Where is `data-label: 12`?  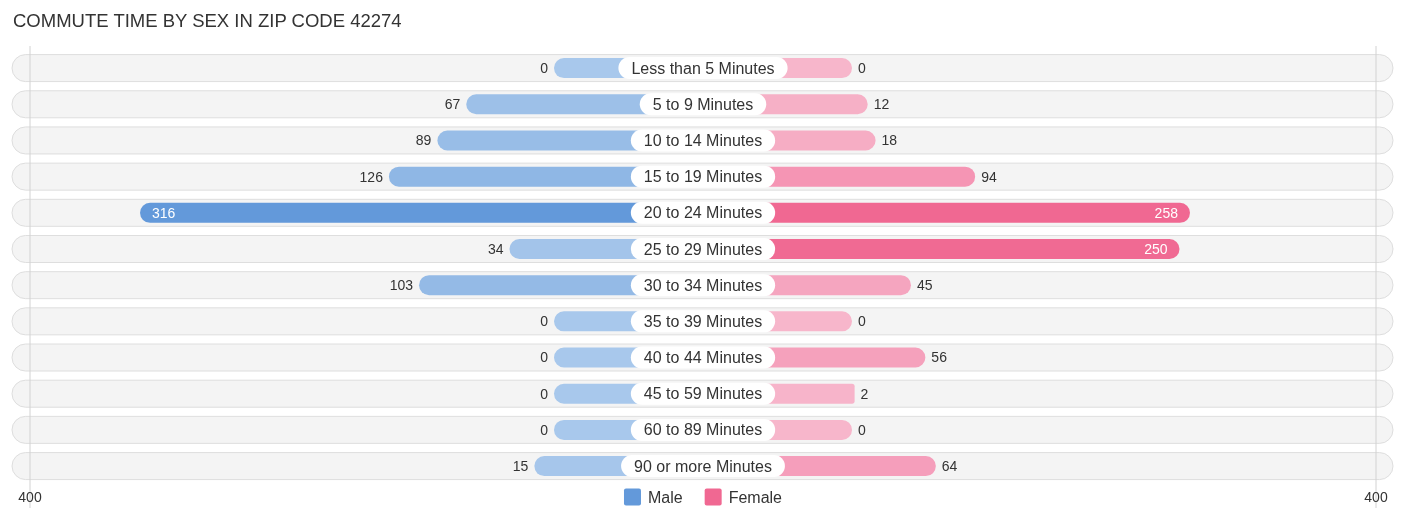 data-label: 12 is located at coordinates (881, 104).